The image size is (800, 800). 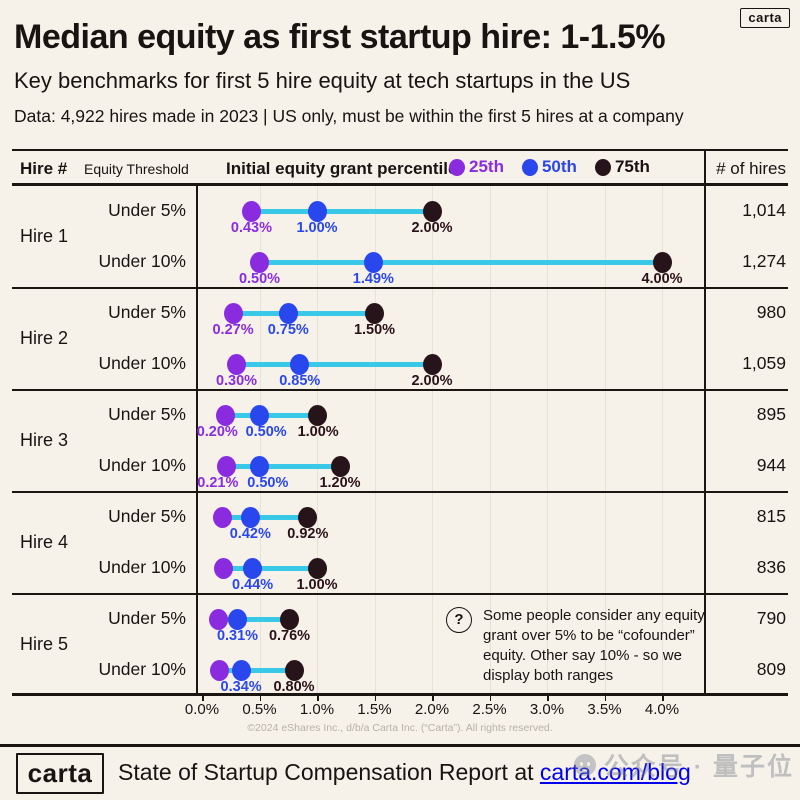 What do you see at coordinates (771, 516) in the screenshot?
I see `hires-count: 815` at bounding box center [771, 516].